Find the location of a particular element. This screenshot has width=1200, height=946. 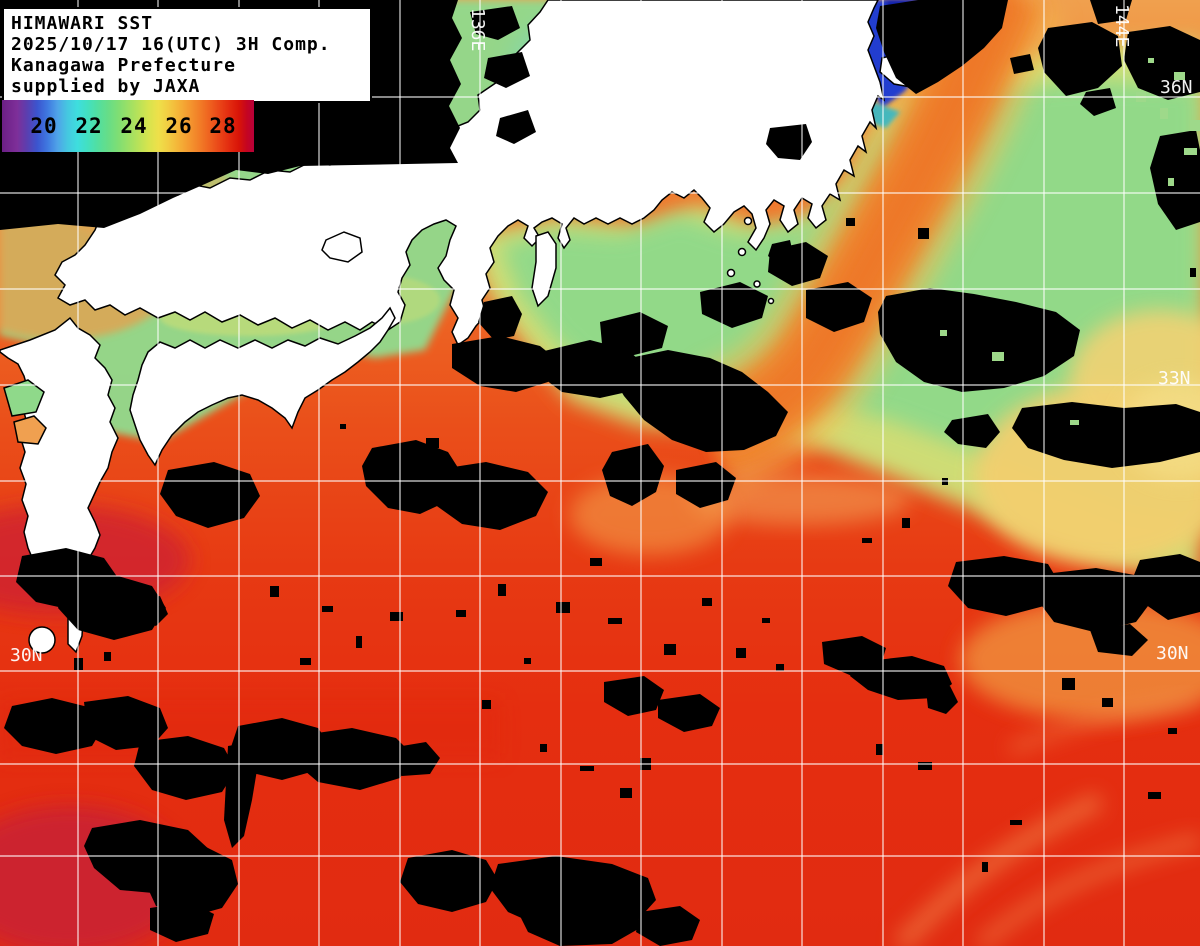

kuroshio-core is located at coordinates (867, 225).